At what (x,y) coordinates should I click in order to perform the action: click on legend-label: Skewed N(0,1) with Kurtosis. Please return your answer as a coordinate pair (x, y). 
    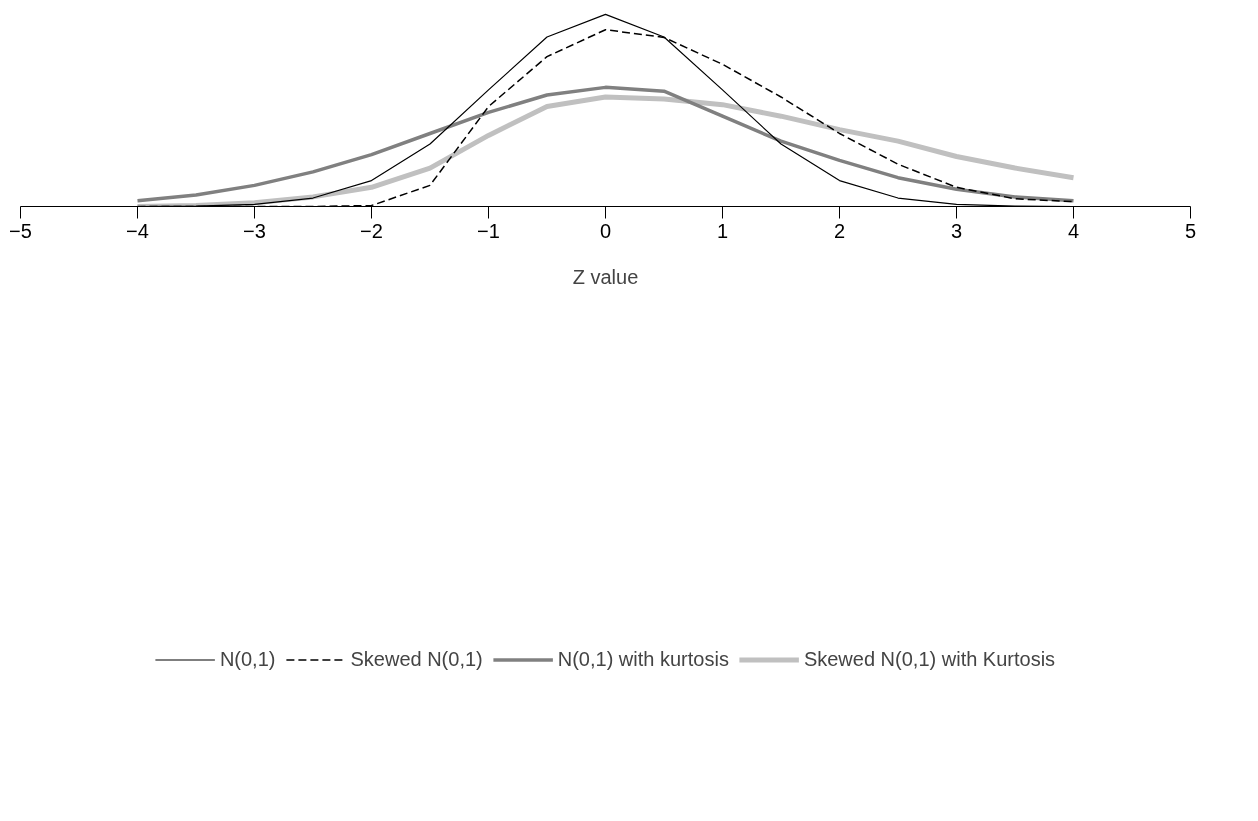
    Looking at the image, I should click on (929, 659).